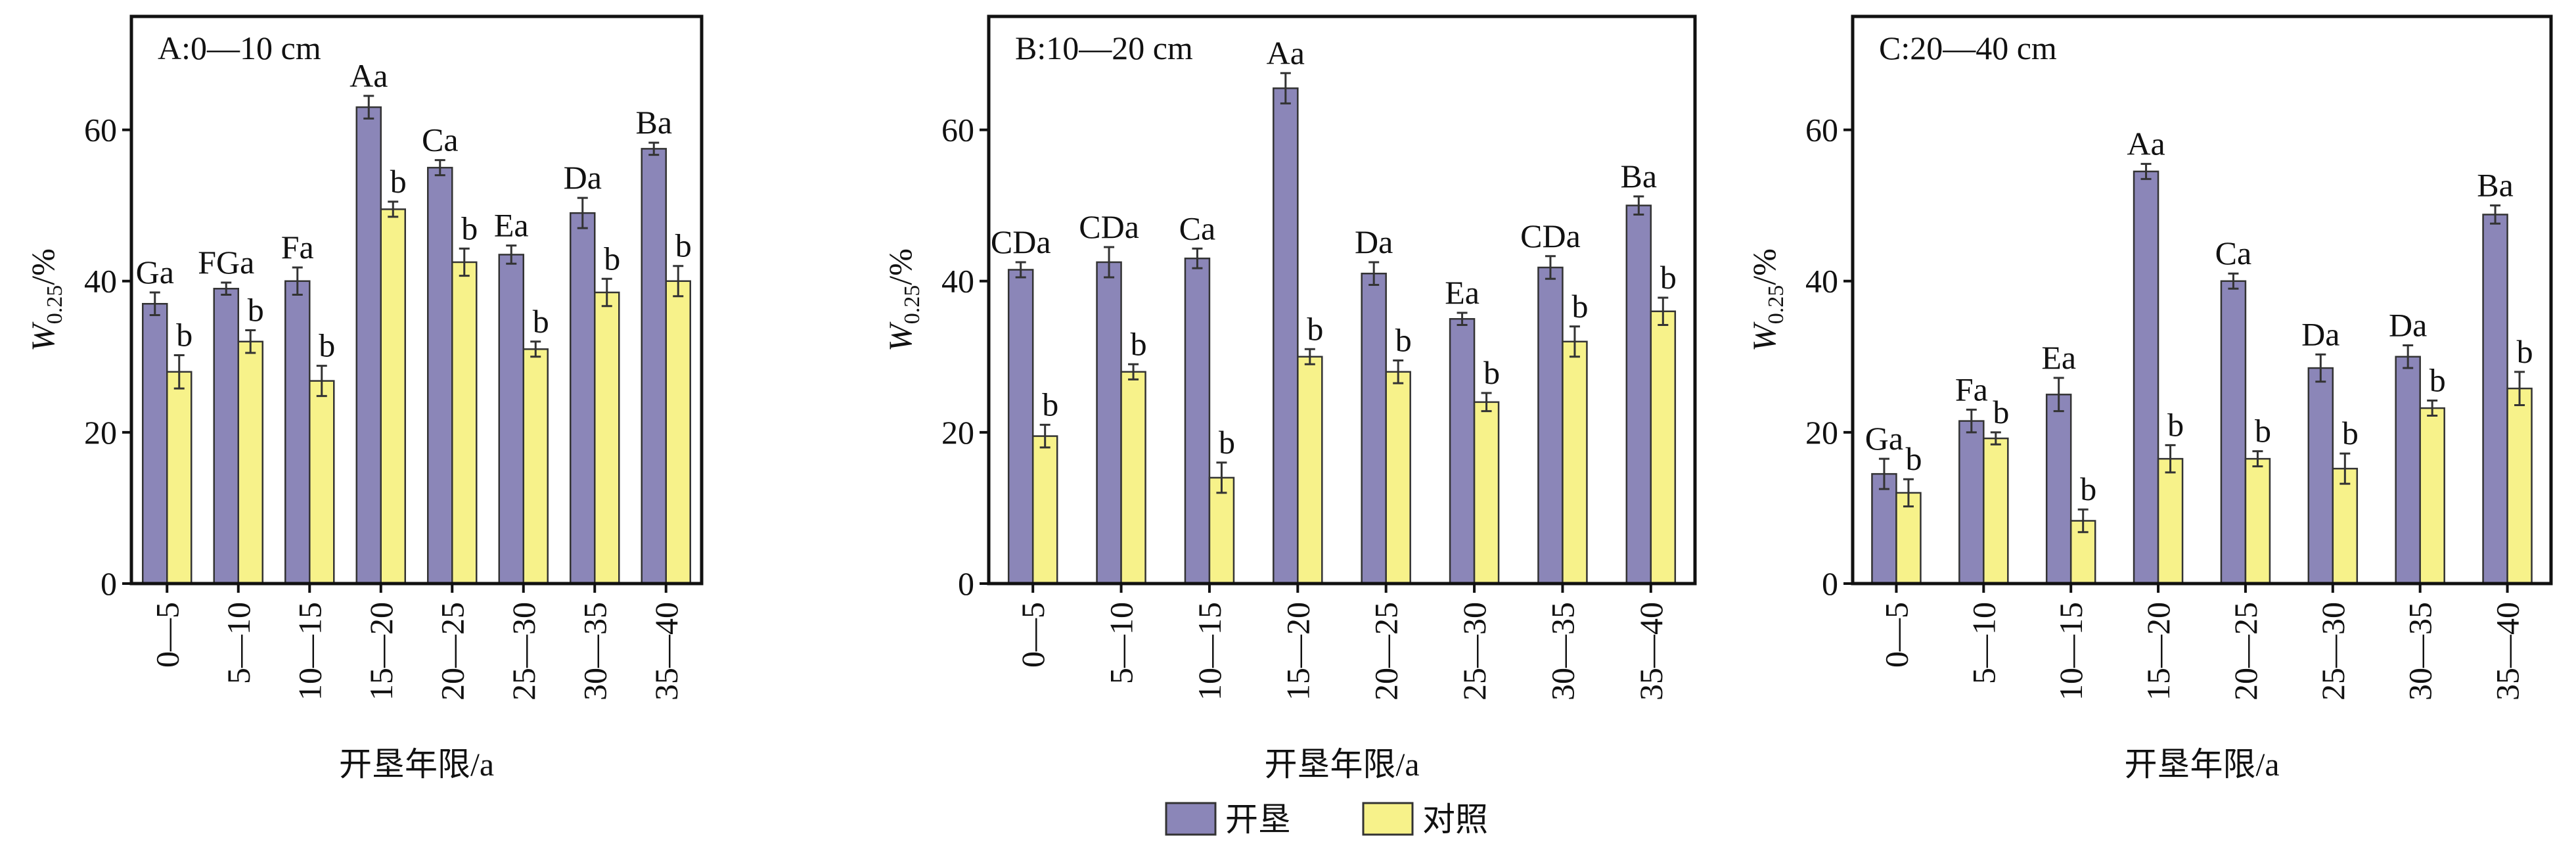  What do you see at coordinates (653, 123) in the screenshot?
I see `significance-label: Ba` at bounding box center [653, 123].